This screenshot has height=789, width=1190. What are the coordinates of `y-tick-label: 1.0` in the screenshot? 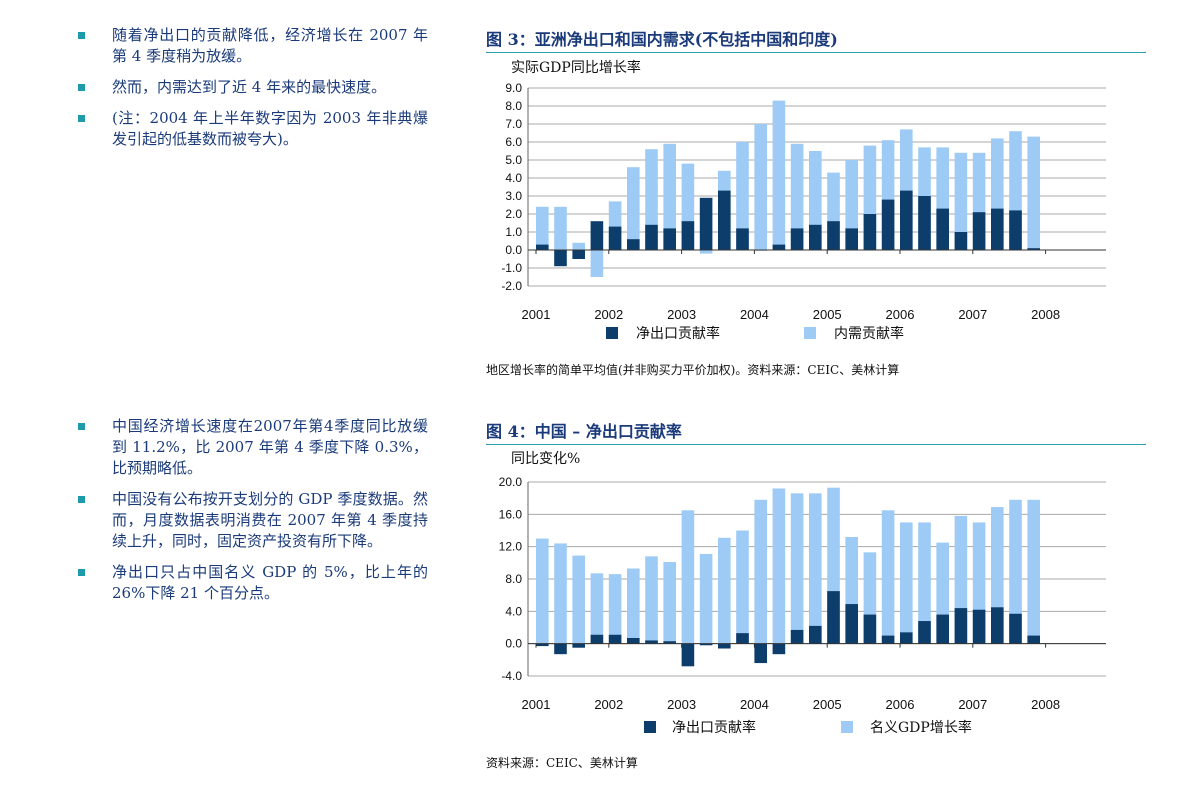 It's located at (513, 232).